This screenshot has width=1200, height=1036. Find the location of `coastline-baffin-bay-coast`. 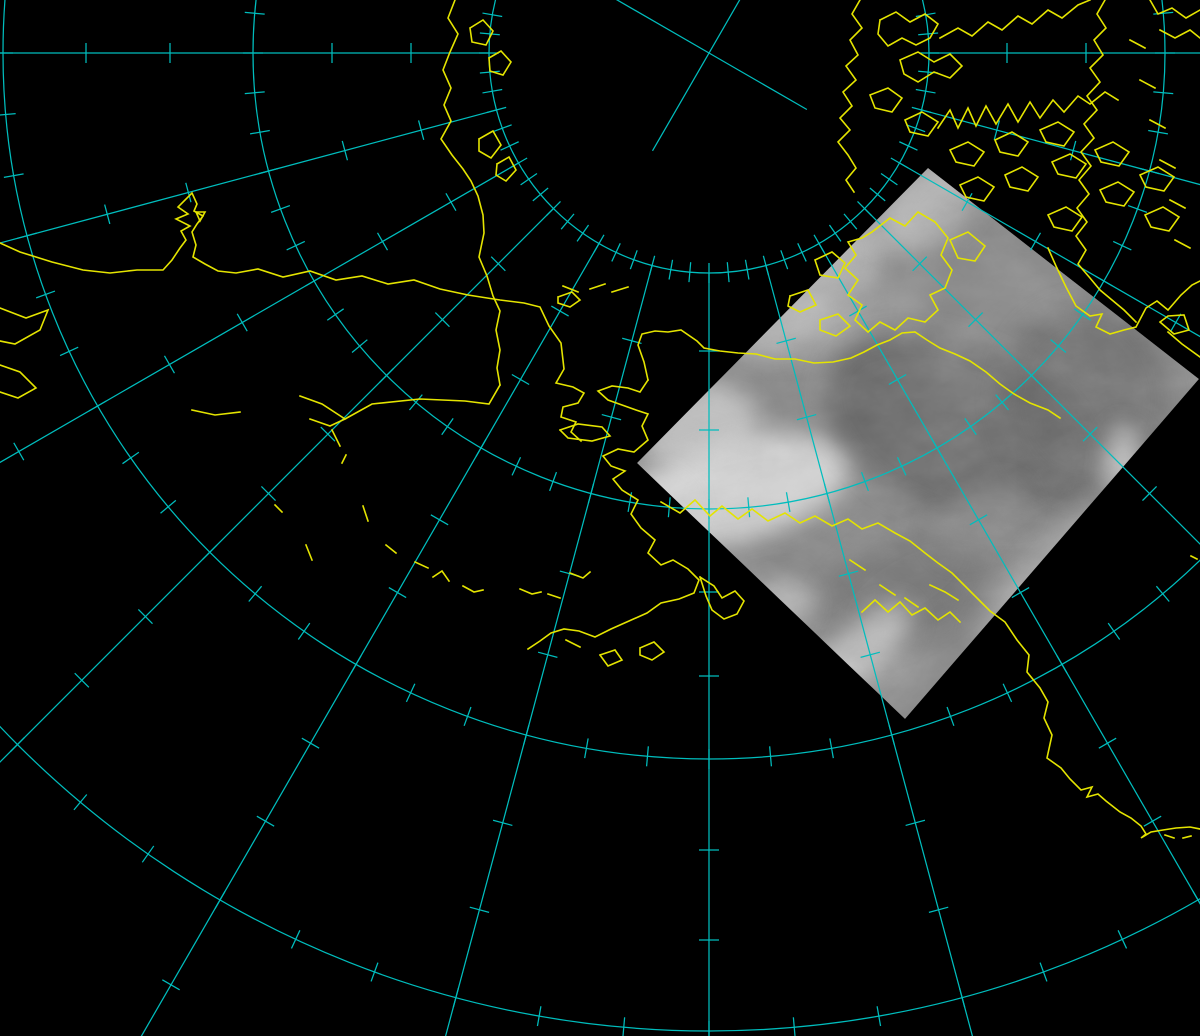

coastline-baffin-bay-coast is located at coordinates (1123, 290).